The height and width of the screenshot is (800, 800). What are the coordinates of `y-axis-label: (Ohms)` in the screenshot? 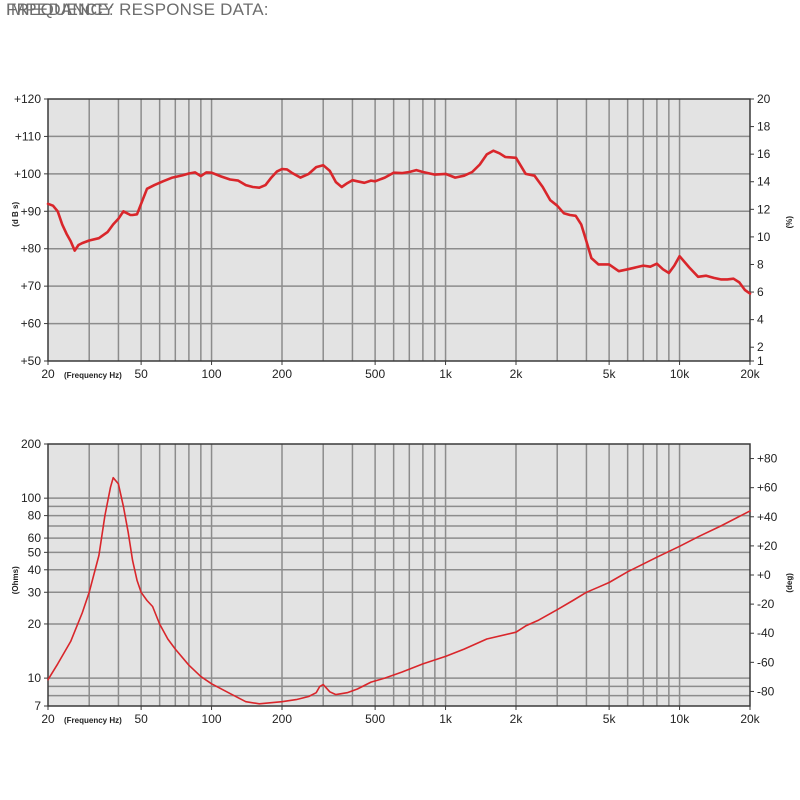 It's located at (15, 580).